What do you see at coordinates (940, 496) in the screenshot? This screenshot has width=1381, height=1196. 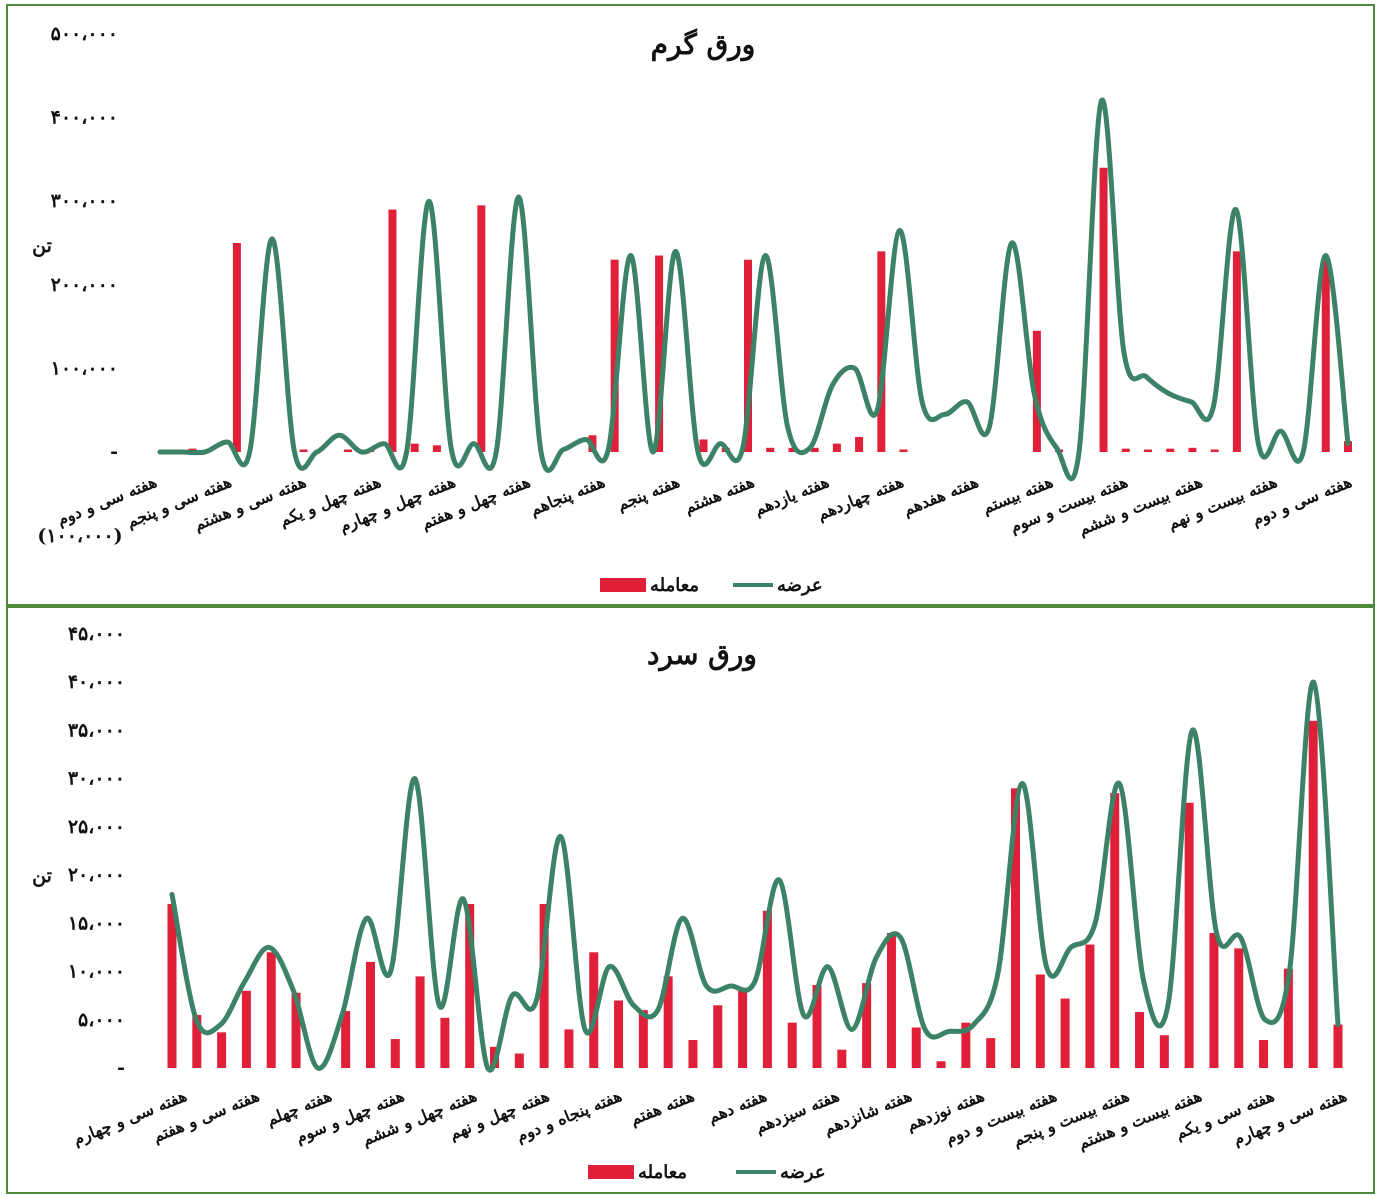 I see `hot-category-label: هفته هفدهم` at bounding box center [940, 496].